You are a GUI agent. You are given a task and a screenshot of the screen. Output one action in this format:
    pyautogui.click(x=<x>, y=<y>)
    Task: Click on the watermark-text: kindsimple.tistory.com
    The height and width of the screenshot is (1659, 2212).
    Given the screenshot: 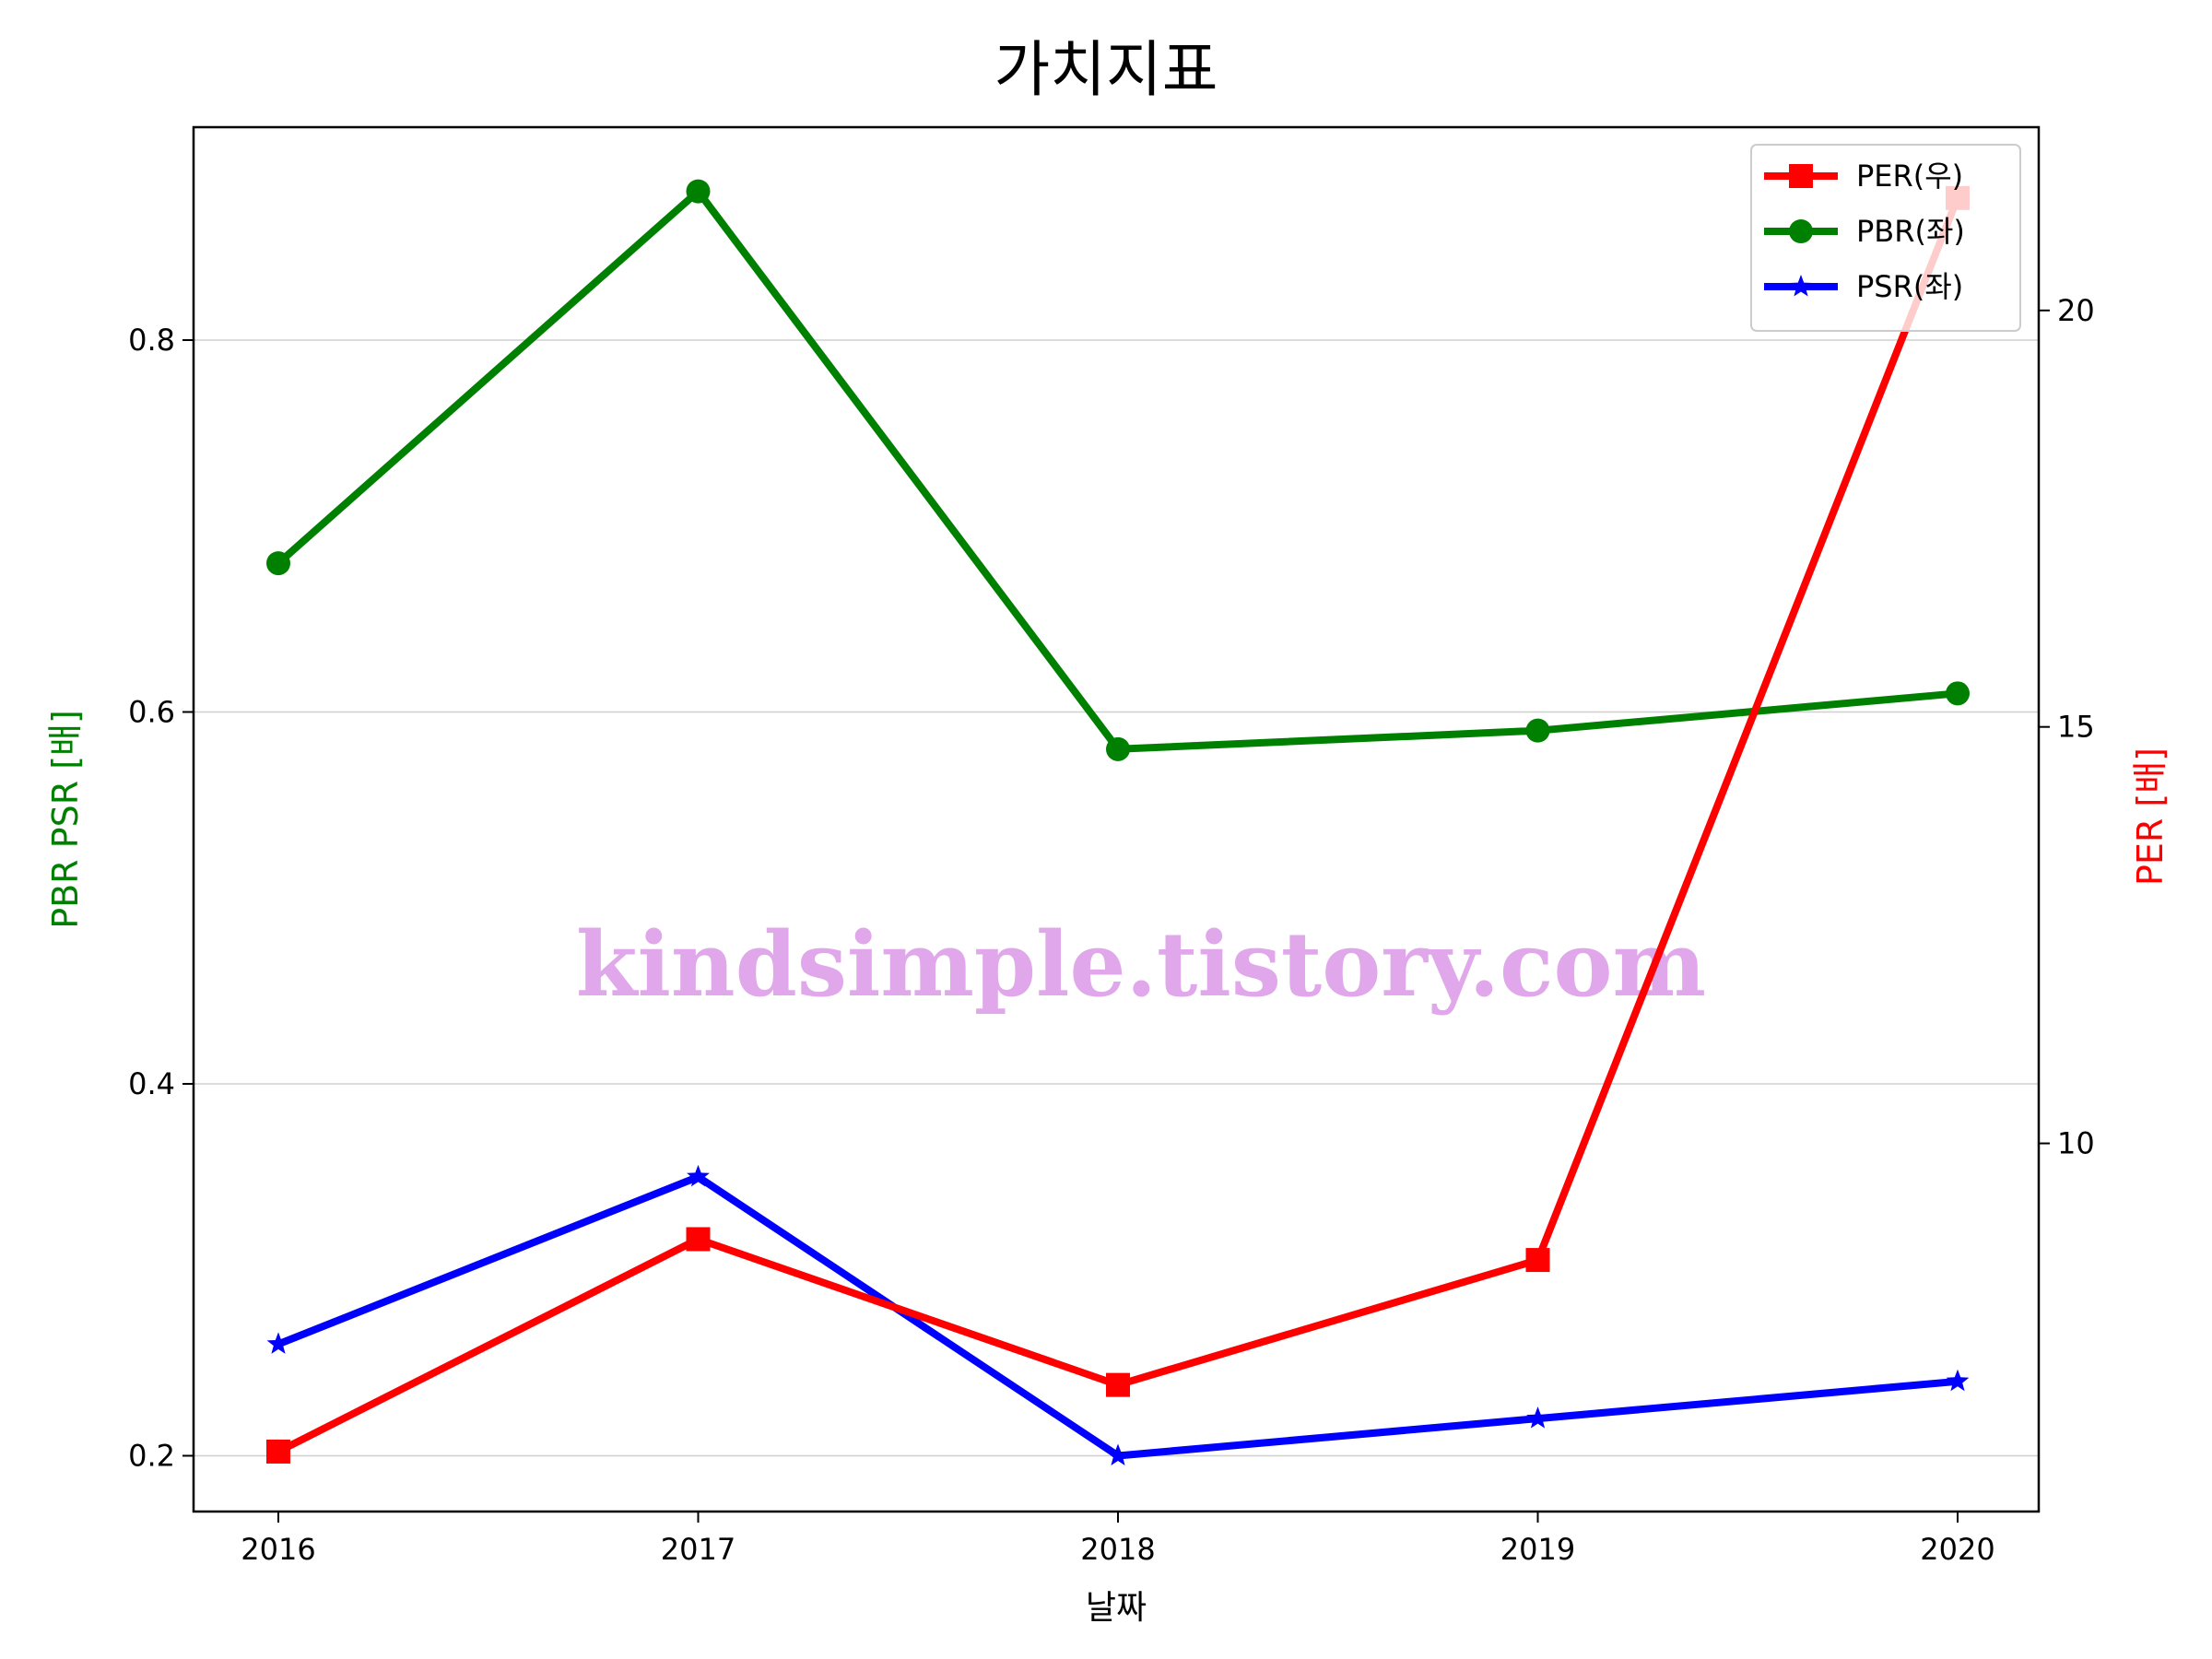 What is the action you would take?
    pyautogui.click(x=1141, y=964)
    